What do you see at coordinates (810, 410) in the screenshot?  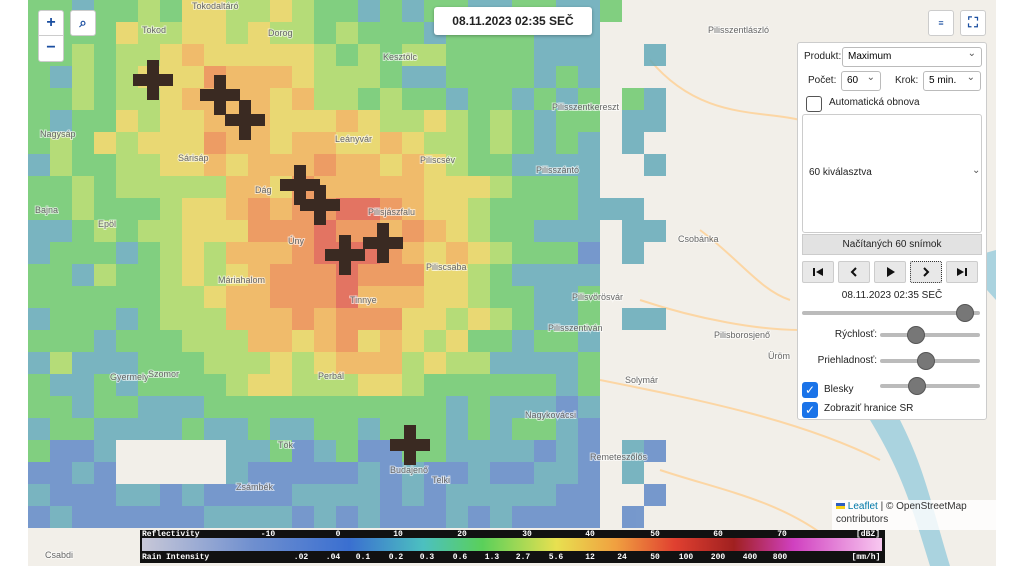 I see `borders-checkbox: ✓` at bounding box center [810, 410].